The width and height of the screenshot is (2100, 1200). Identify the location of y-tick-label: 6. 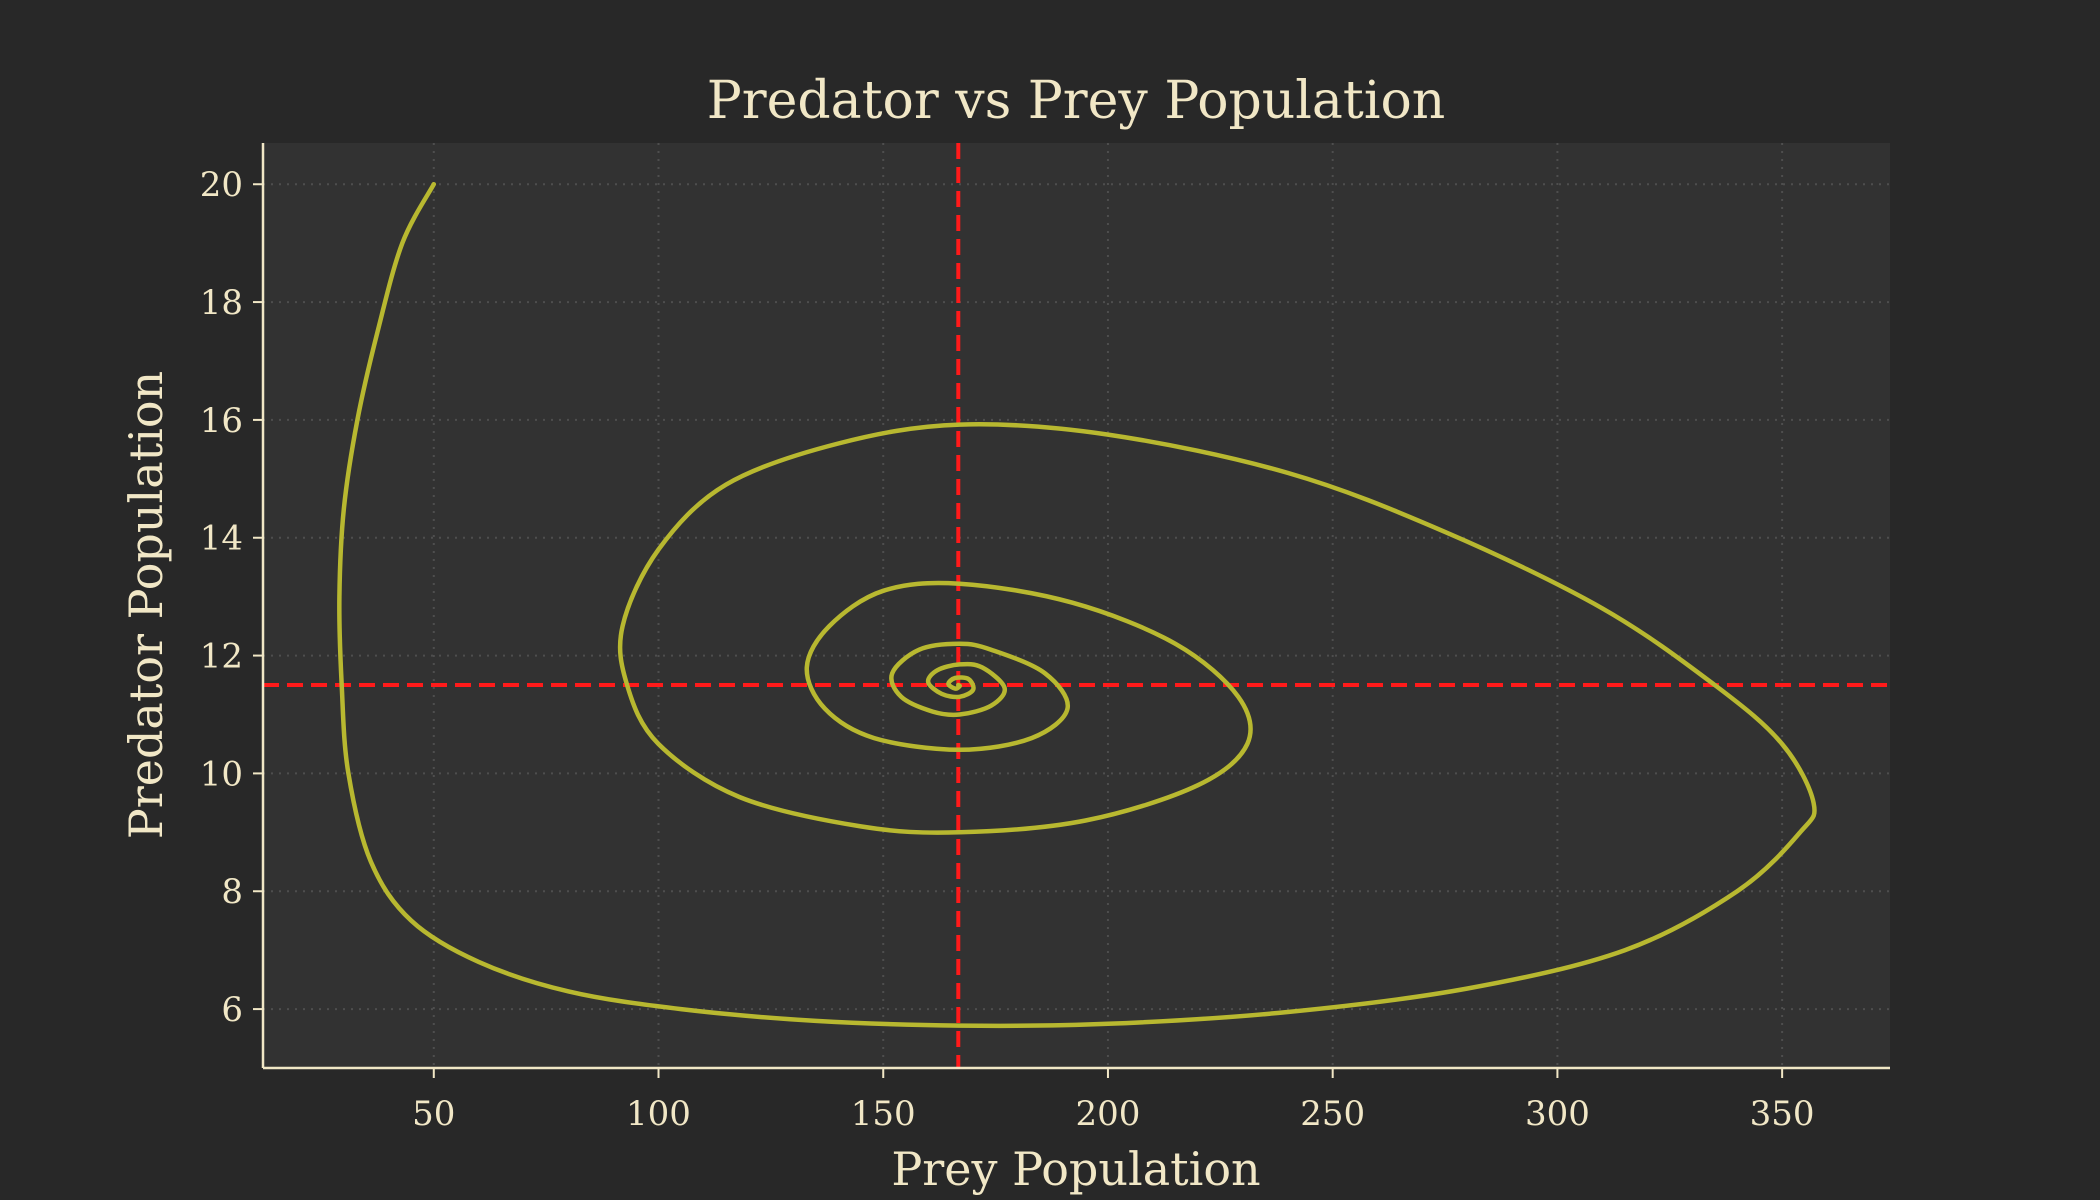
(232, 1010).